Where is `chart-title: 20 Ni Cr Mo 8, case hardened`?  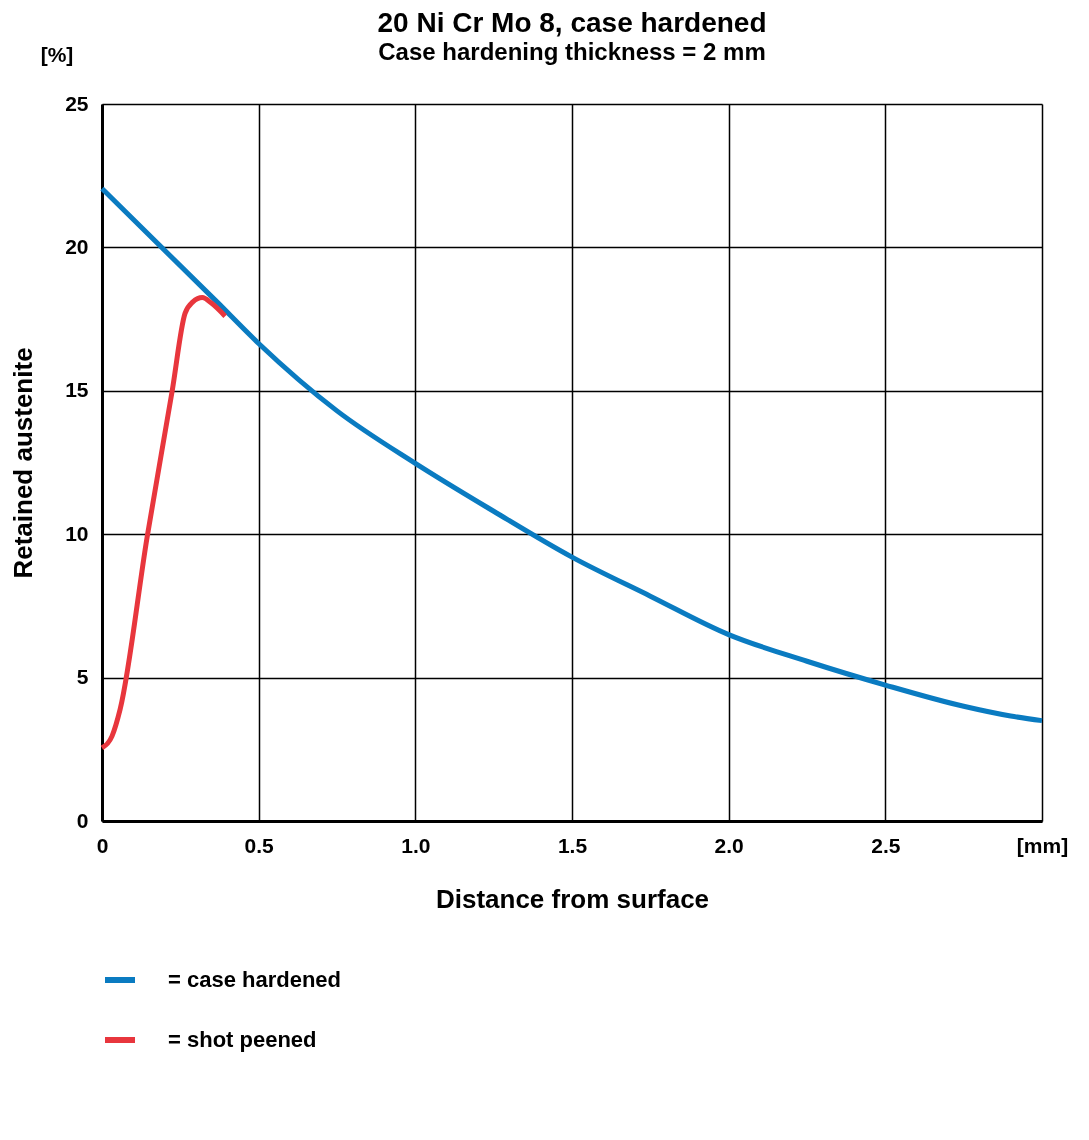 chart-title: 20 Ni Cr Mo 8, case hardened is located at coordinates (572, 22).